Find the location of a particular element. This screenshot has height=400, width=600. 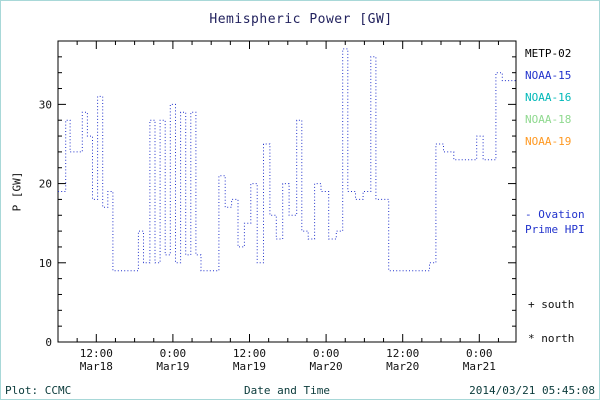

legend-item-noaa-16: NOAA-16 is located at coordinates (548, 97).